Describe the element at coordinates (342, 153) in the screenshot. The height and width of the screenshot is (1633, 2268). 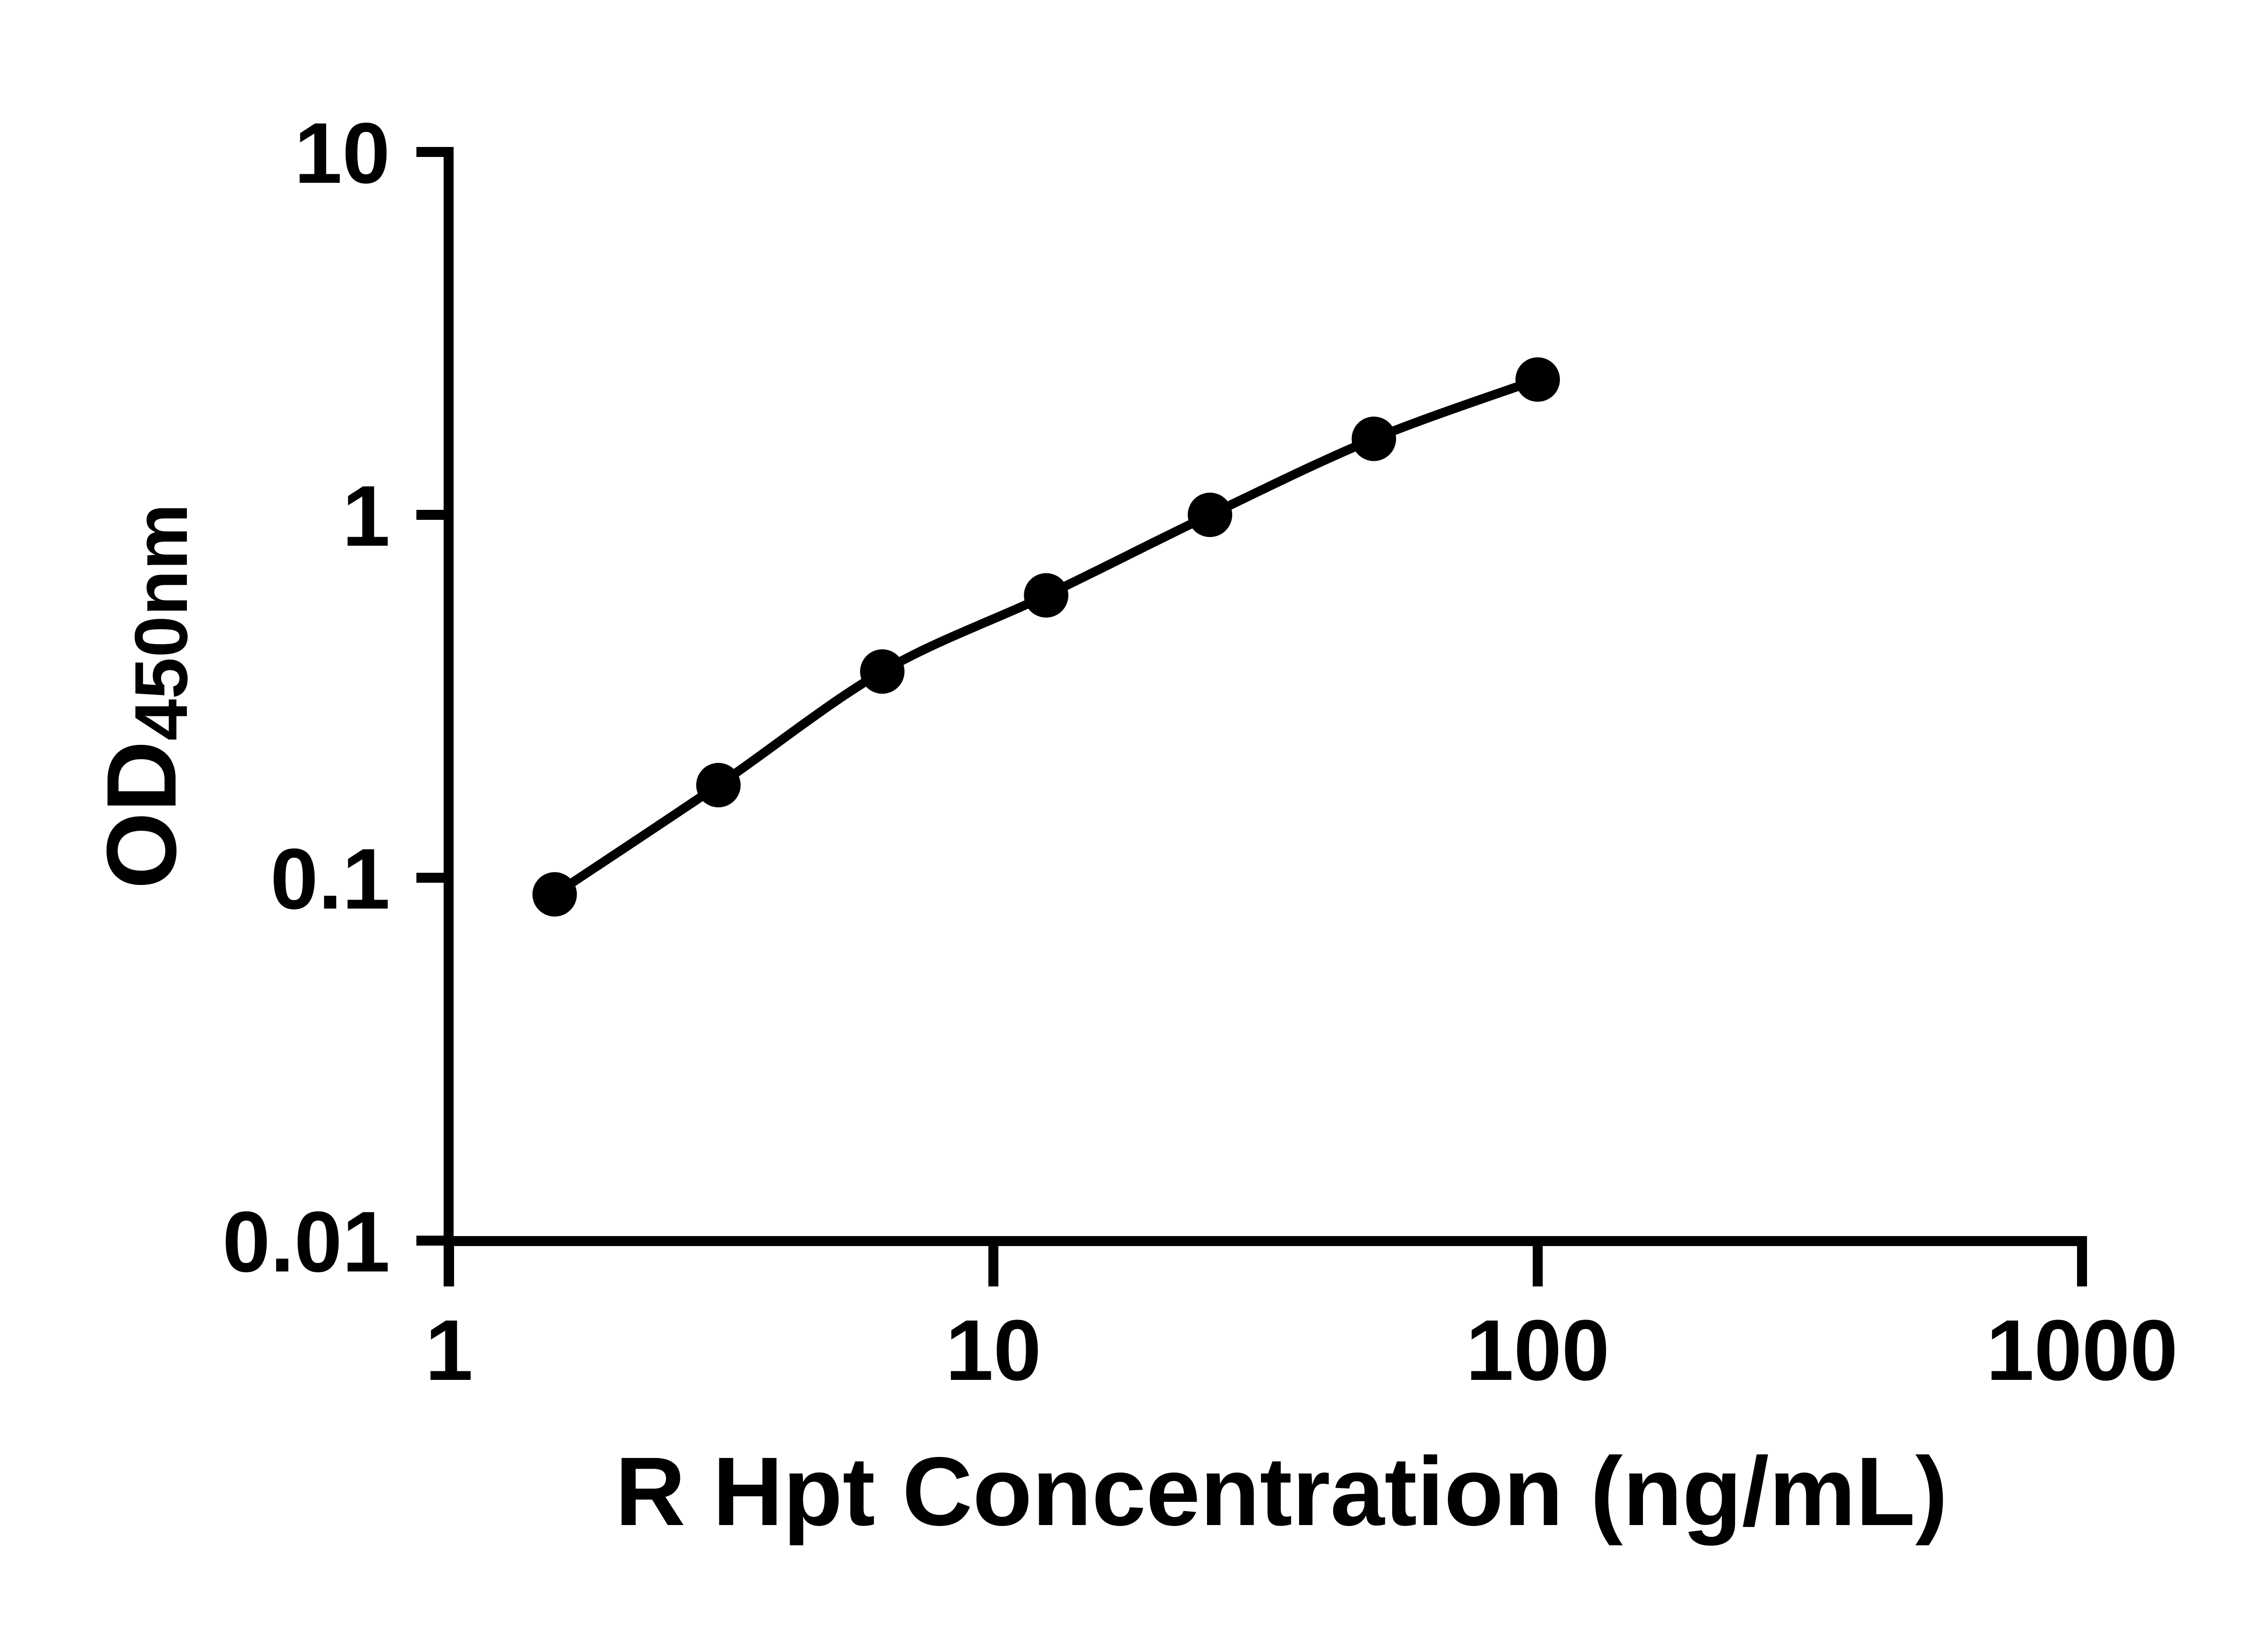
I see `y-tick-label: 10` at that location.